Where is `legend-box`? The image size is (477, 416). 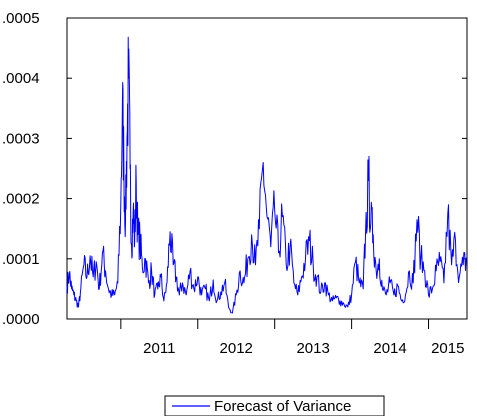
legend-box is located at coordinates (274, 405).